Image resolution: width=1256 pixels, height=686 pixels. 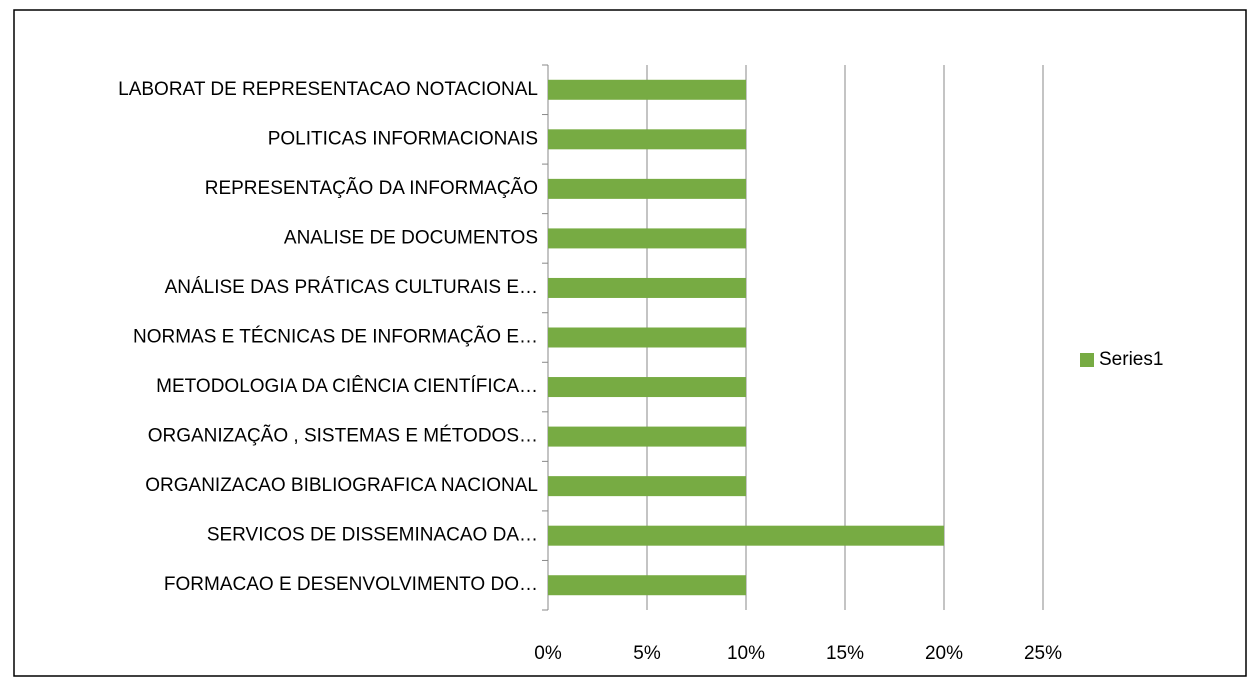 I want to click on y-tick-label: LABORAT DE REPRESENTACAO NOTACIONAL, so click(x=328, y=89).